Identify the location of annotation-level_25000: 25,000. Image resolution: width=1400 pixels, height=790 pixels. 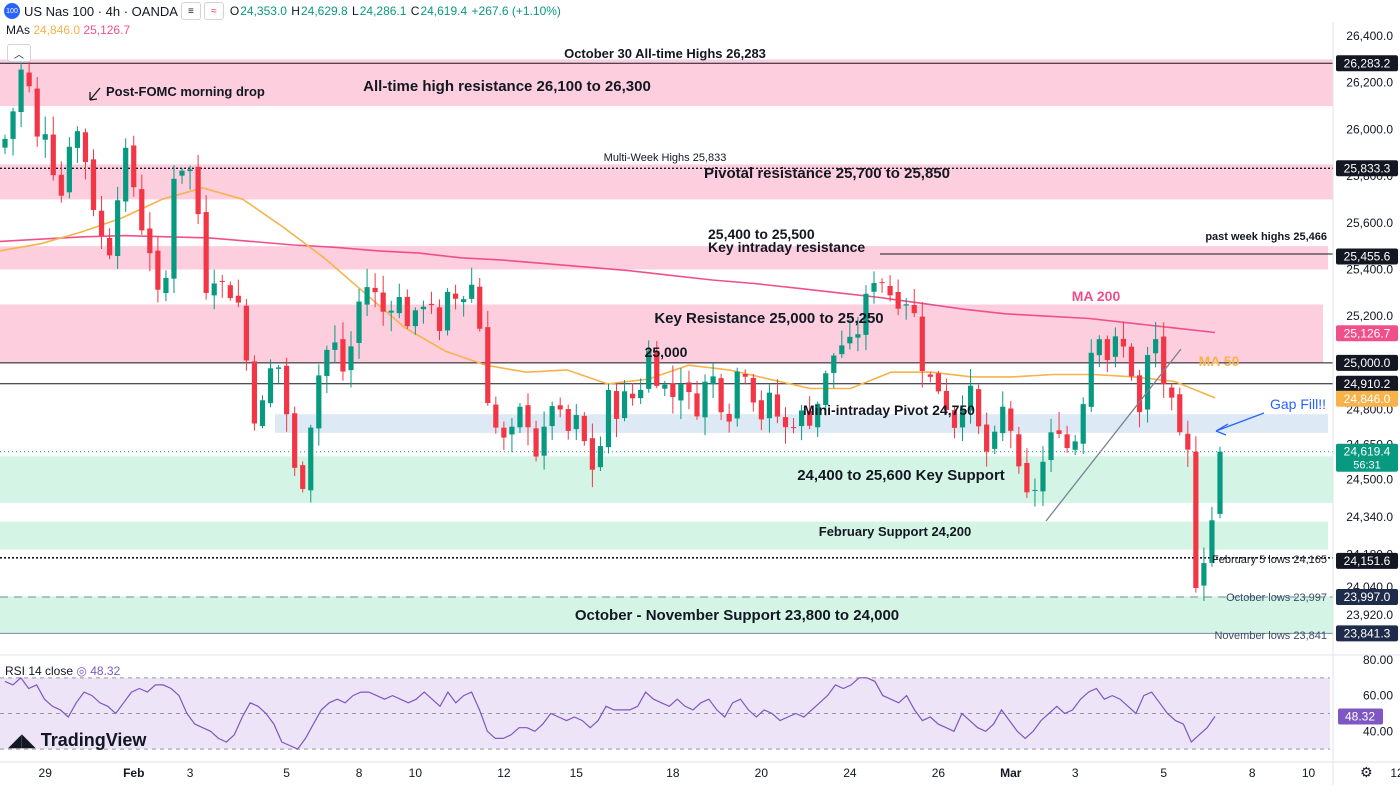
(666, 352).